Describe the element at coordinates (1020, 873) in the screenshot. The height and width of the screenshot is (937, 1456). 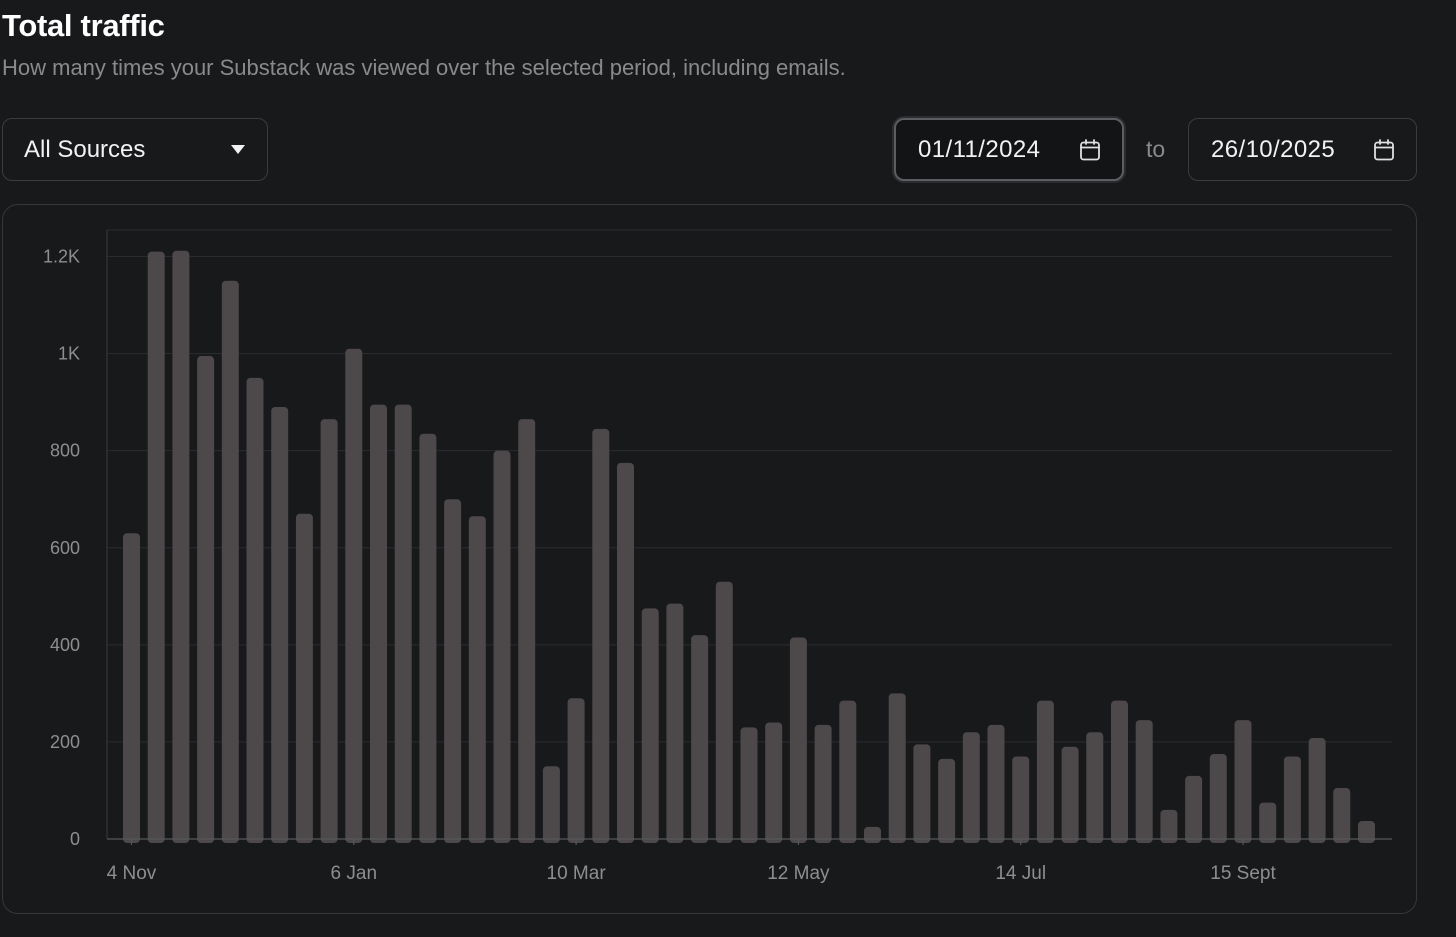
I see `x-tick-label: 14 Jul` at that location.